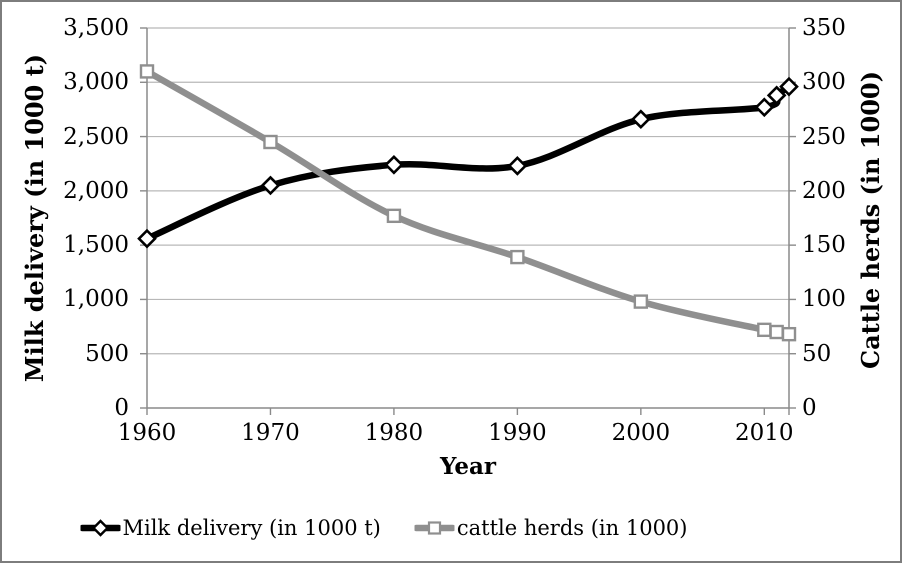  I want to click on left-axis-tick-label: 2,500, so click(96, 136).